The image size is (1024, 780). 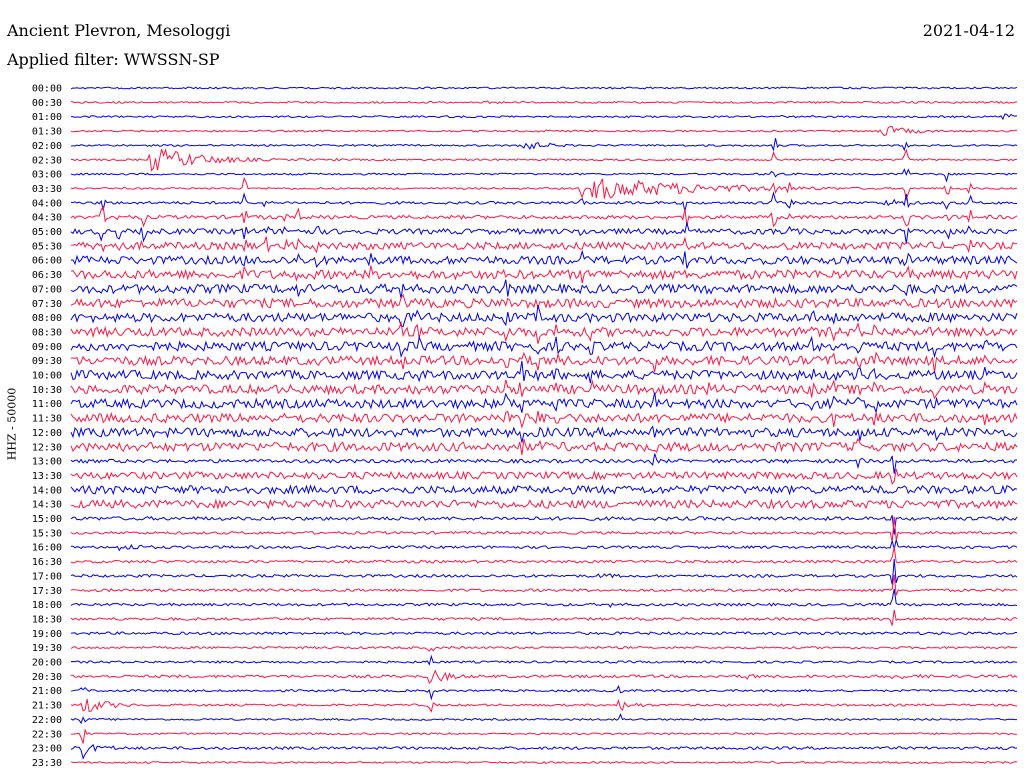 I want to click on row-time-label: 18:30, so click(x=47, y=619).